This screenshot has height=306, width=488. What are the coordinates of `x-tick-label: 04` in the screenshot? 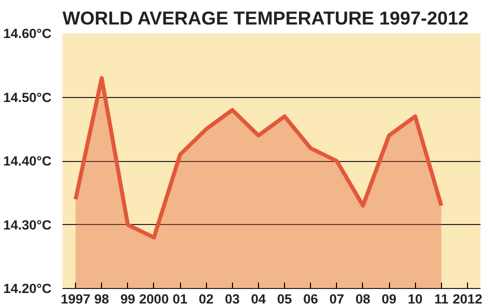 It's located at (258, 299).